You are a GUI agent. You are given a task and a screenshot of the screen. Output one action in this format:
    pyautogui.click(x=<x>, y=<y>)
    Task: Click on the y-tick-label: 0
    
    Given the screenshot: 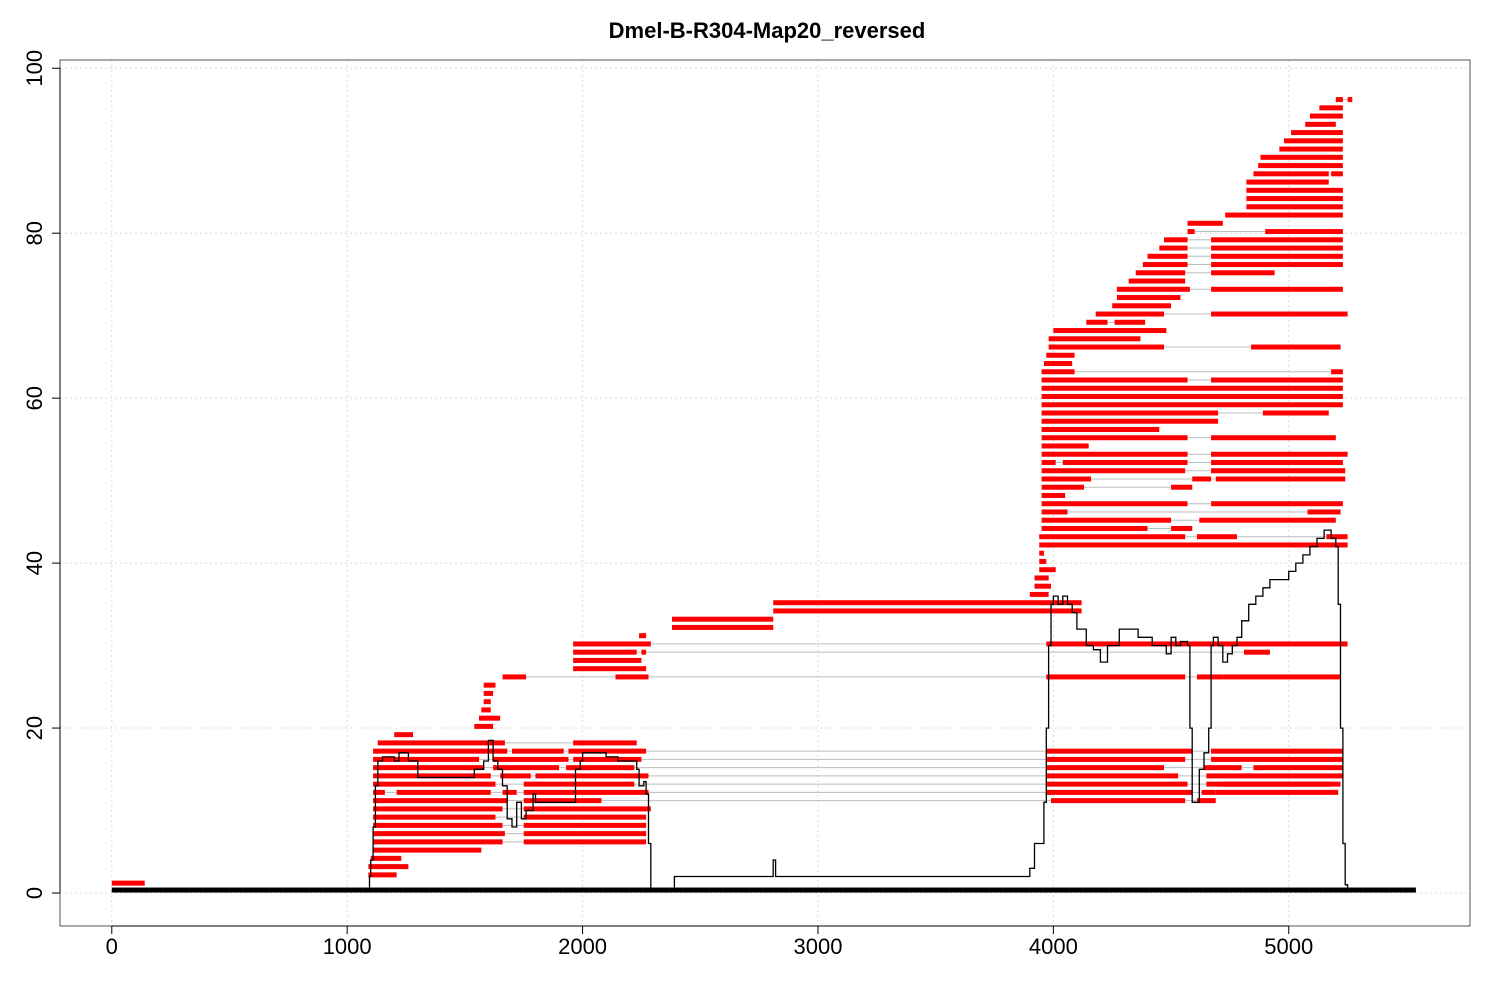 What is the action you would take?
    pyautogui.click(x=34, y=893)
    